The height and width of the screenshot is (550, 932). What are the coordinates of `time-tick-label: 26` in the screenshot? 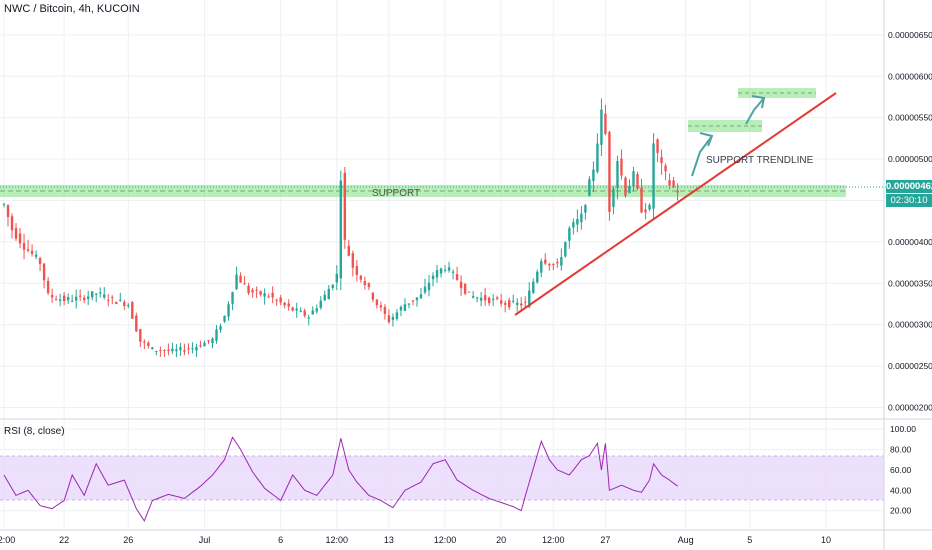 It's located at (128, 540).